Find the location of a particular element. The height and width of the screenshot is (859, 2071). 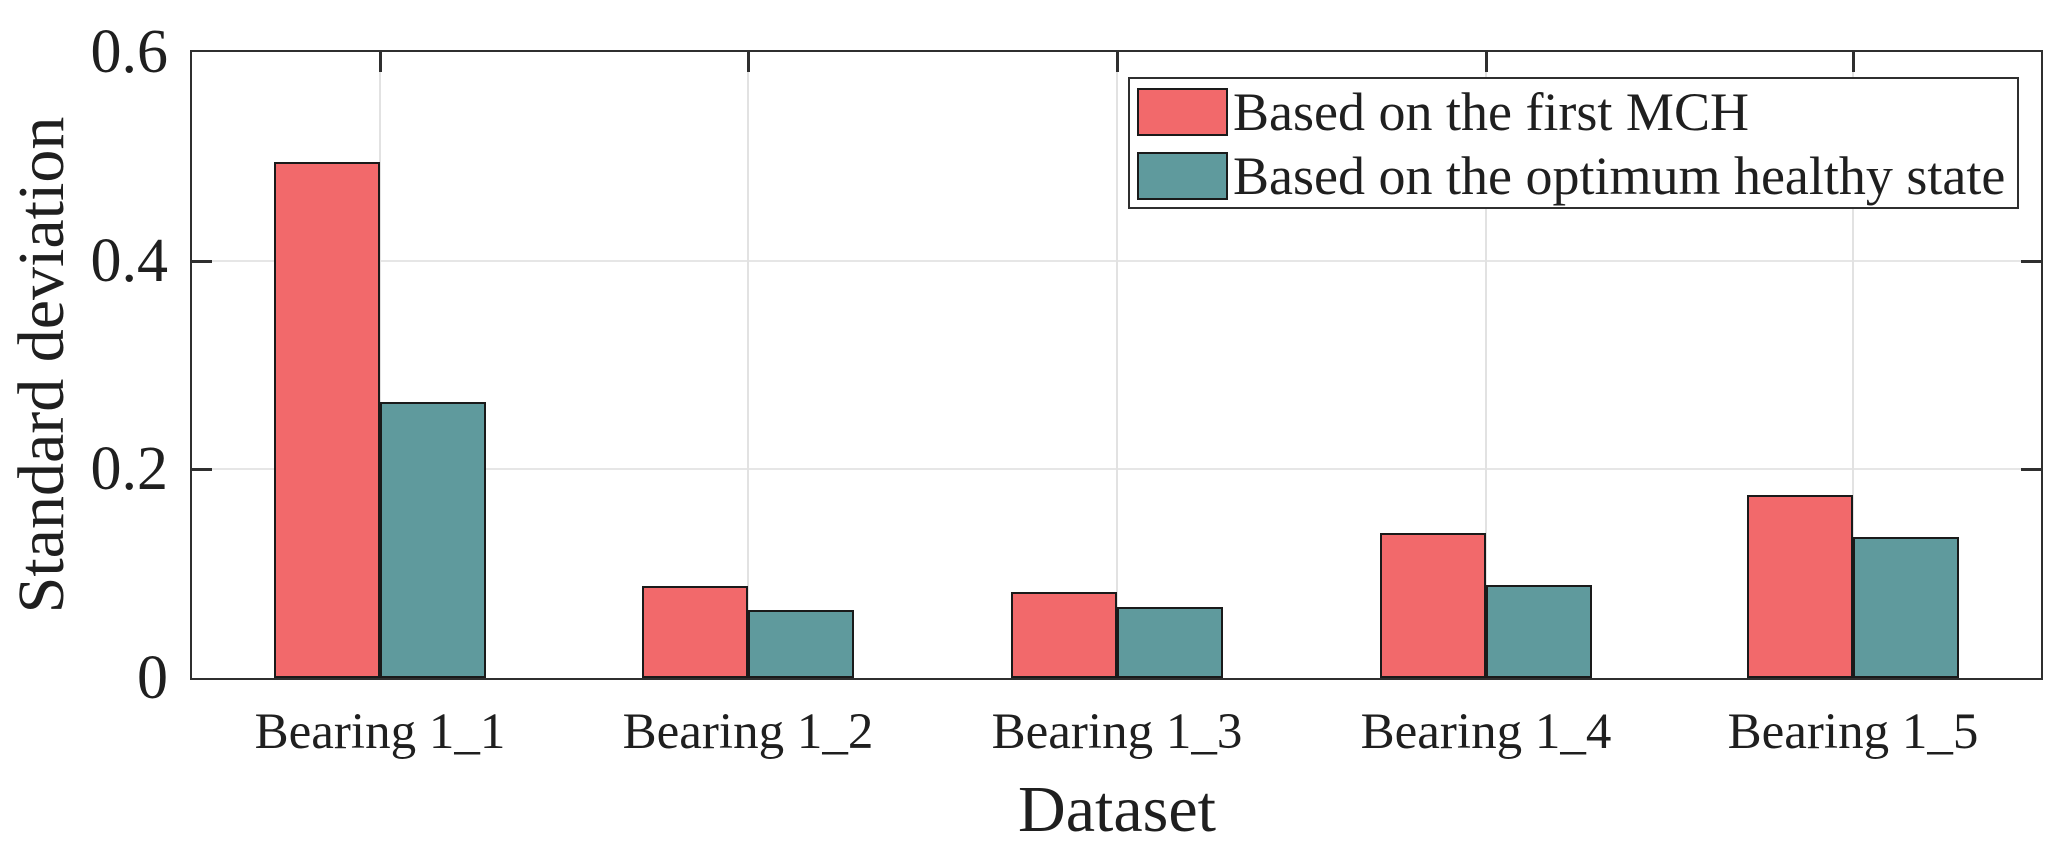

x-tick-label-bearing-1-2: Bearing 1_2 is located at coordinates (748, 732).